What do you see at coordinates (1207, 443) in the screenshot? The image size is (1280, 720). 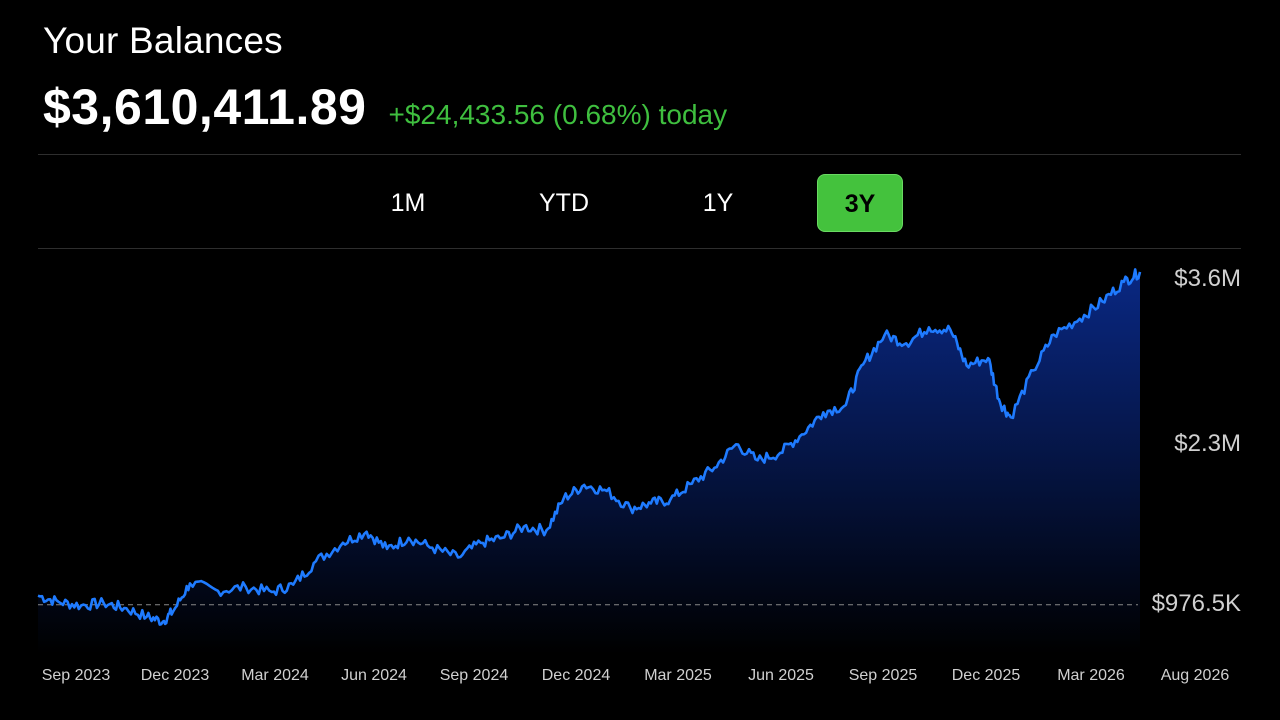 I see `y-tick-label: $2.3M` at bounding box center [1207, 443].